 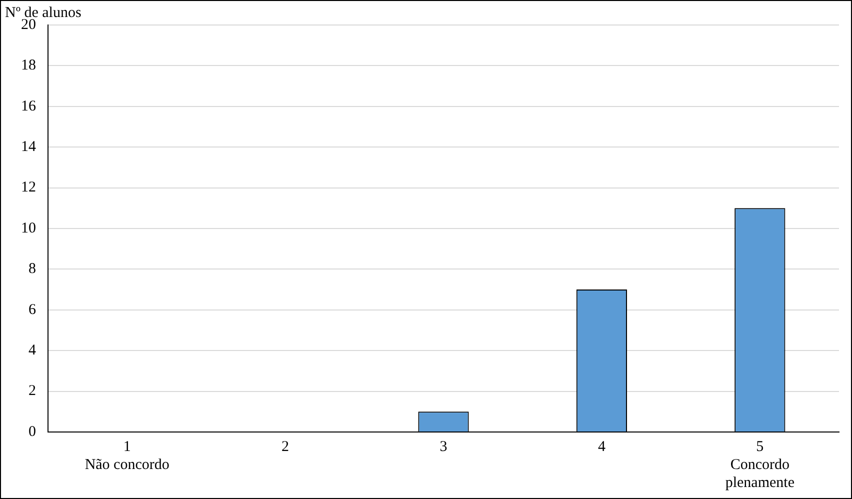 I want to click on y-tick-label: 2, so click(x=32, y=391).